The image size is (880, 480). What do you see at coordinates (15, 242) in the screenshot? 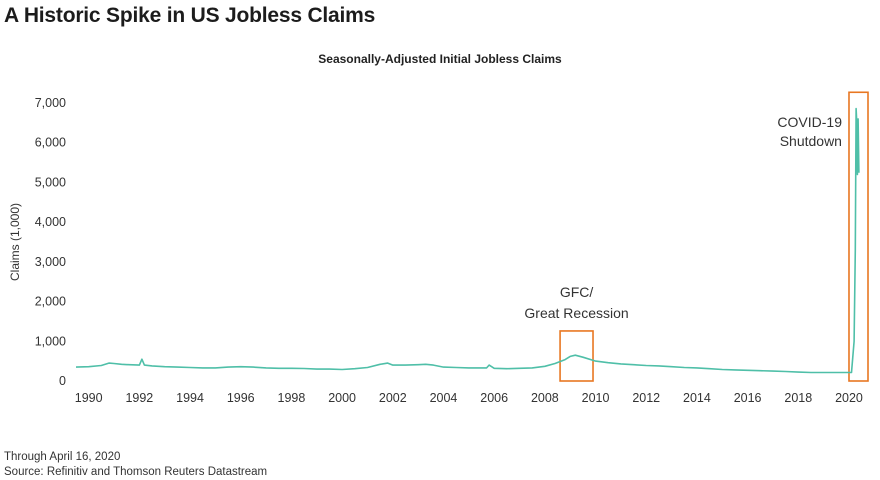
I see `y-axis-label: Claims (1,000)` at bounding box center [15, 242].